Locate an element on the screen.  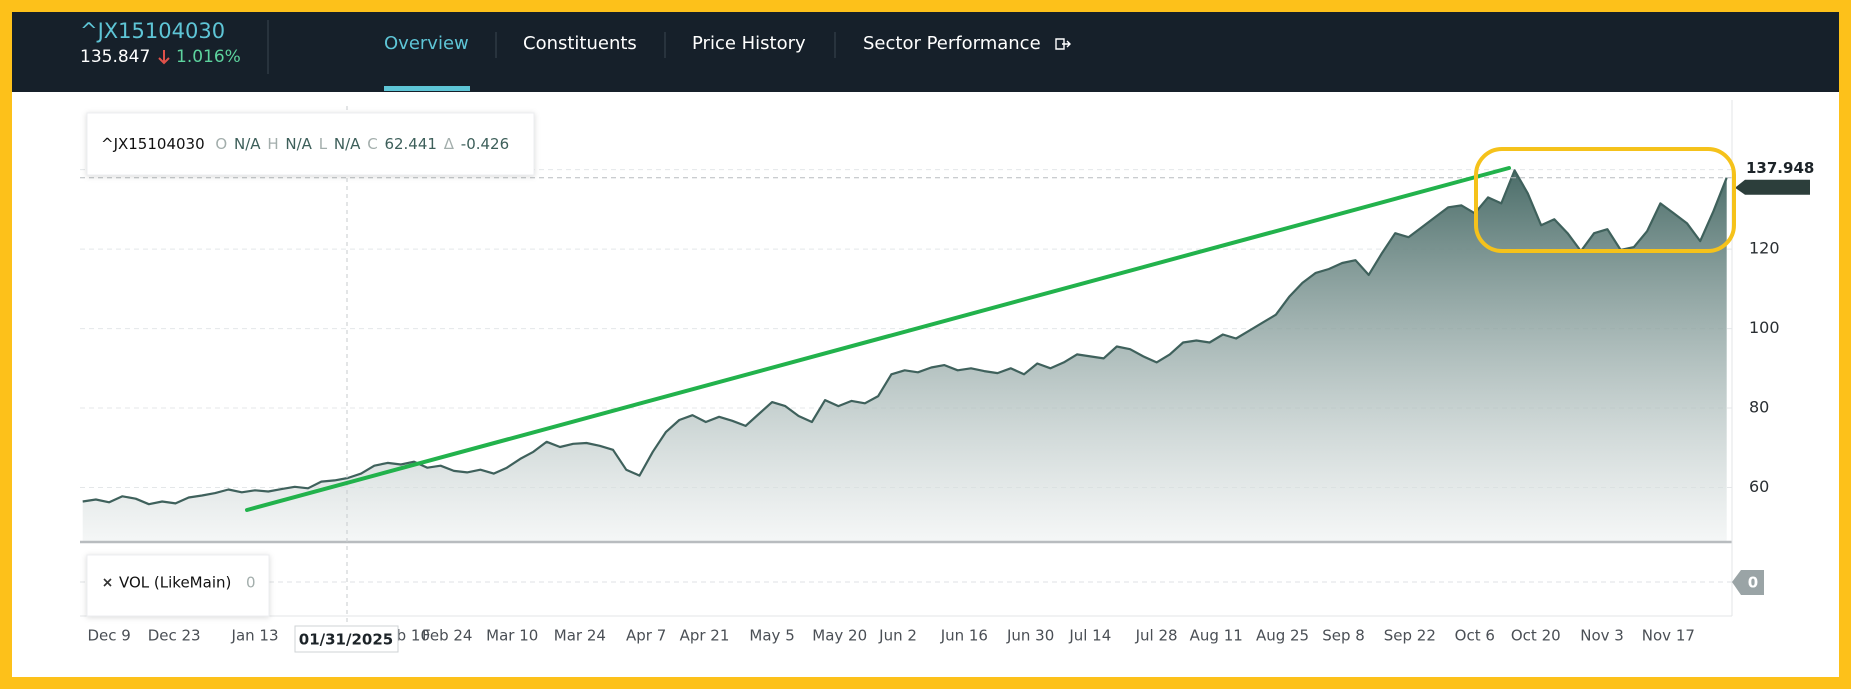
crosshair-date-box is located at coordinates (346, 639).